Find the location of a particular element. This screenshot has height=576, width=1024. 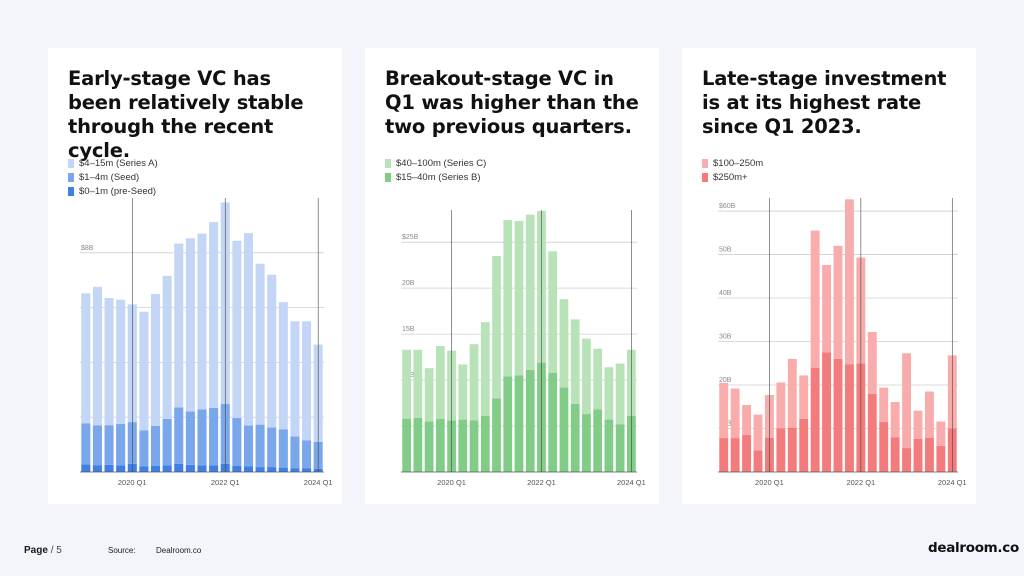

legend-label: $0–1m (pre-Seed) is located at coordinates (118, 191).